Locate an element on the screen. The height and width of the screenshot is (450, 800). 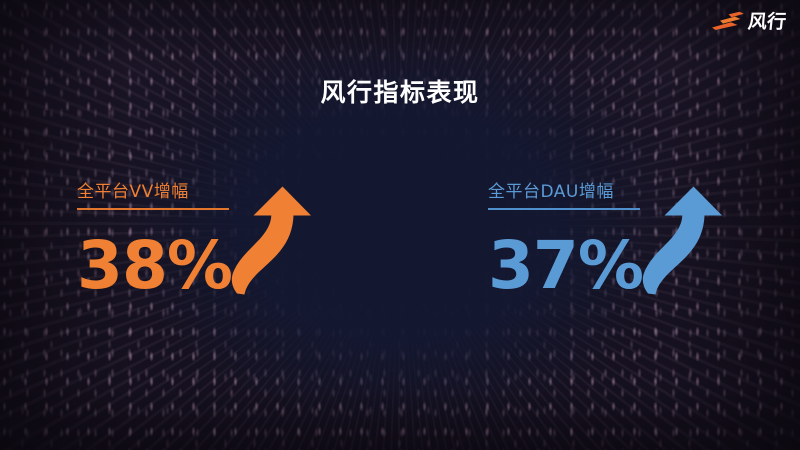
metric-underline-dau is located at coordinates (564, 209).